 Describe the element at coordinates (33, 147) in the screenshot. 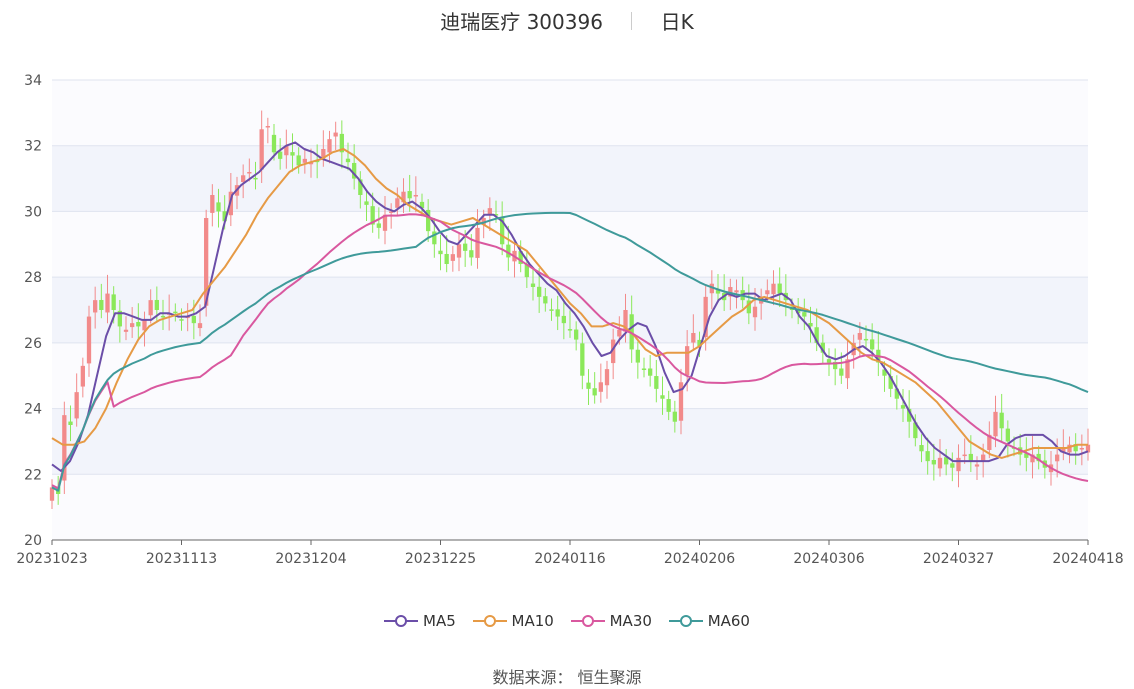

I see `y-tick-label: 32` at that location.